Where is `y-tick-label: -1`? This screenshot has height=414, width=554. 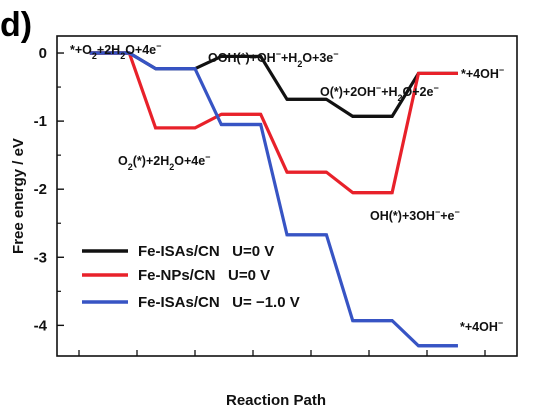 y-tick-label: -1 is located at coordinates (40, 121).